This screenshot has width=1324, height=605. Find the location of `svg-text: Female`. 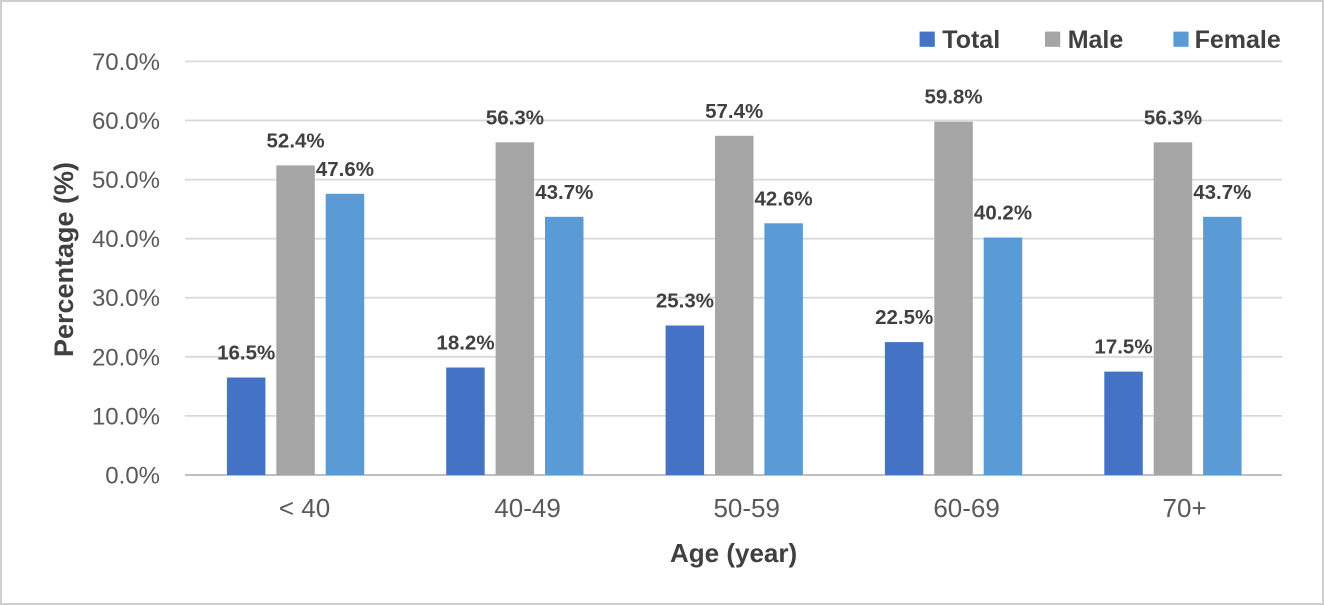

svg-text: Female is located at coordinates (1238, 40).